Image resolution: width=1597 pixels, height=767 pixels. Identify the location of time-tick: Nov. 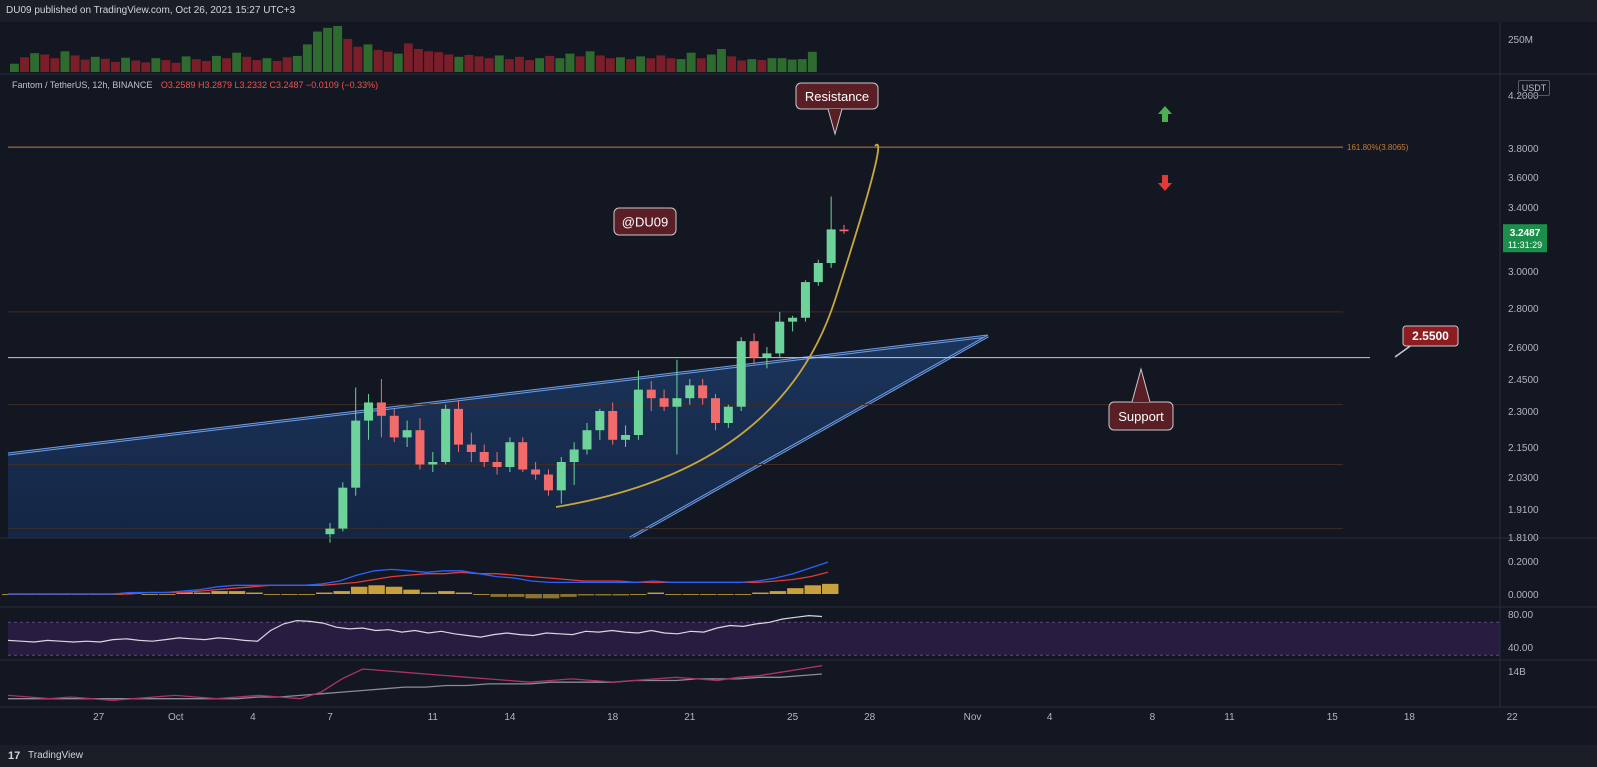
(973, 717).